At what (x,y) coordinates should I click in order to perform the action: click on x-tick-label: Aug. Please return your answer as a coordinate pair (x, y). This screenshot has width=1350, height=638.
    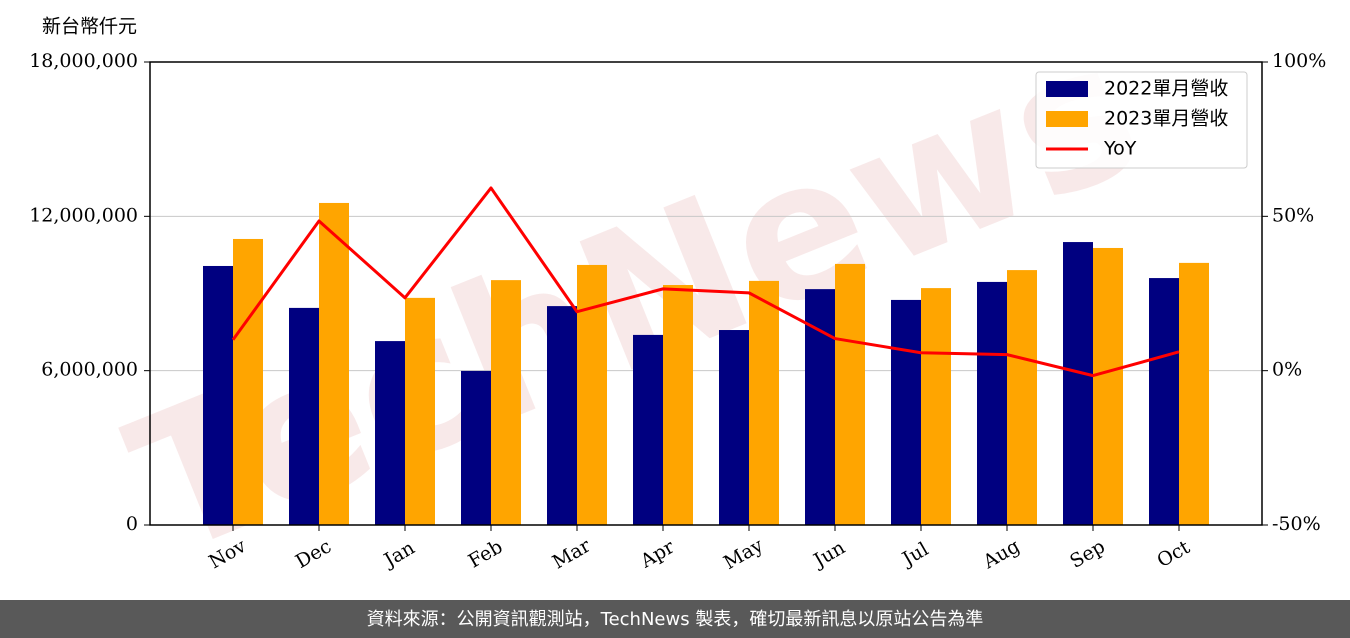
    Looking at the image, I should click on (1001, 554).